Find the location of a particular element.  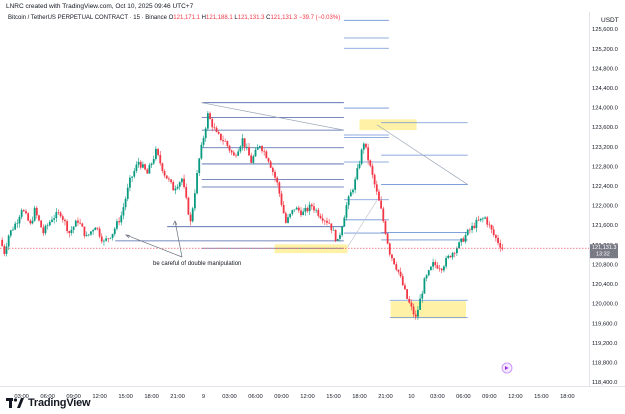

x-tick-15: 10 is located at coordinates (411, 397).